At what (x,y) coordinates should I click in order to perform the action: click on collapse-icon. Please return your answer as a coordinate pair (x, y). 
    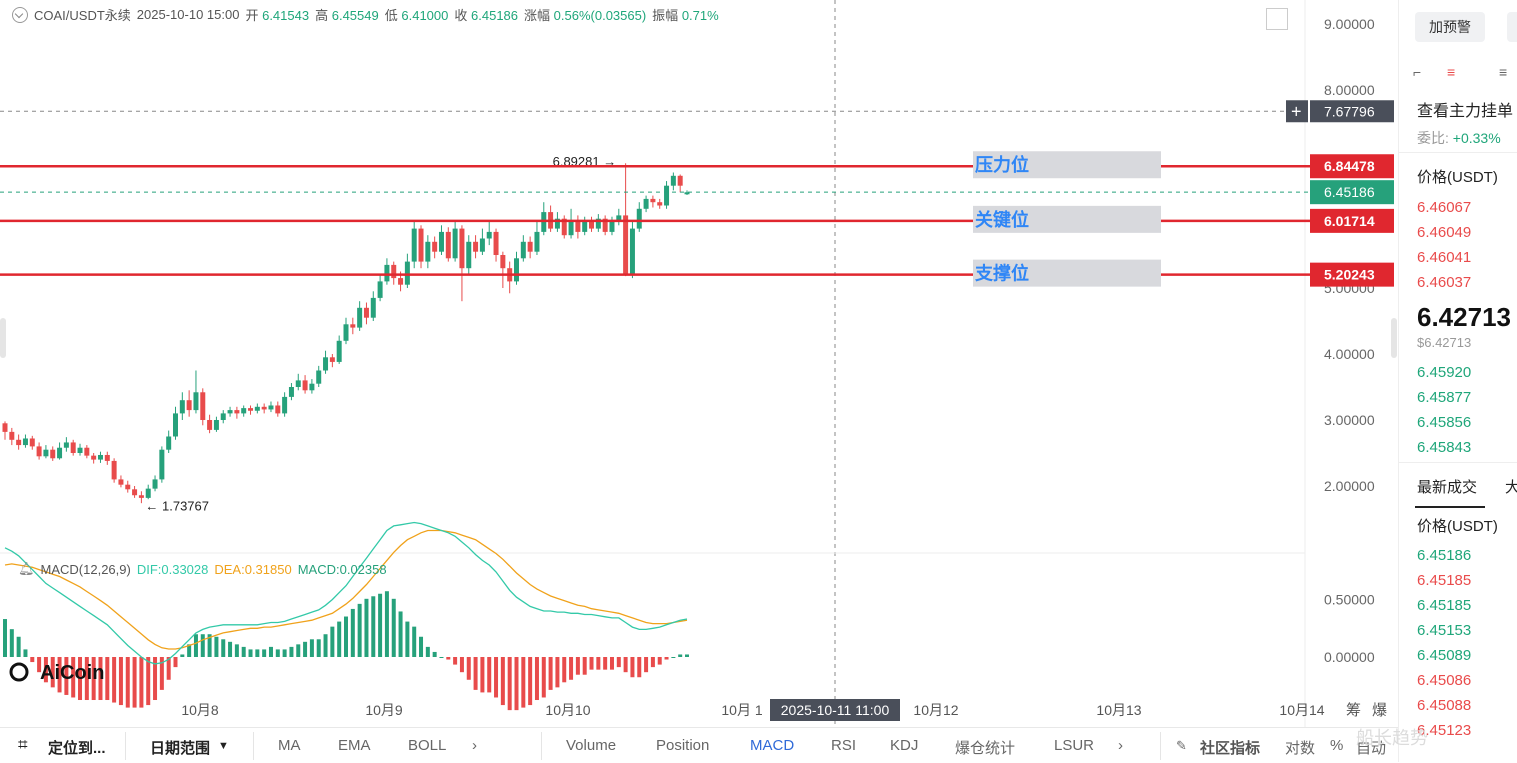
    Looking at the image, I should click on (20, 14).